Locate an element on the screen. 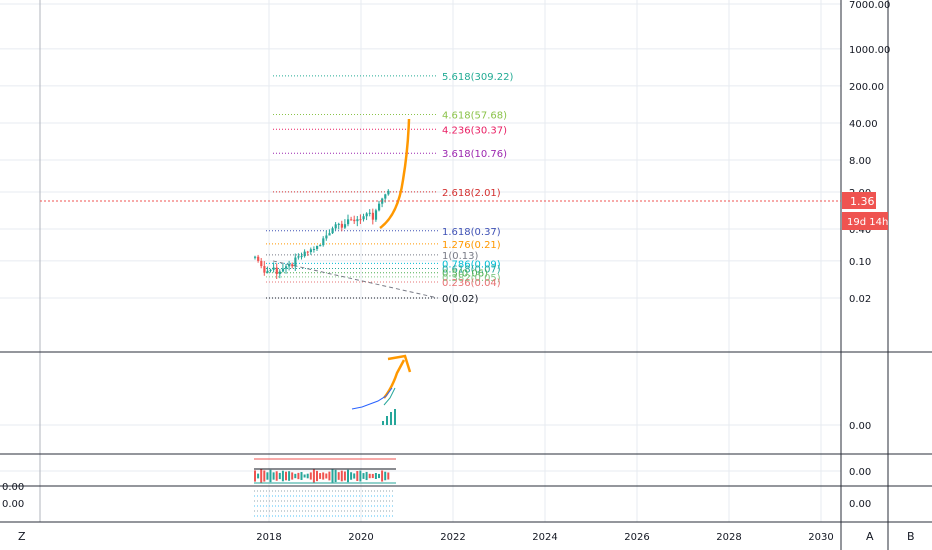 The image size is (932, 550). auto-scale-toggle: A is located at coordinates (870, 536).